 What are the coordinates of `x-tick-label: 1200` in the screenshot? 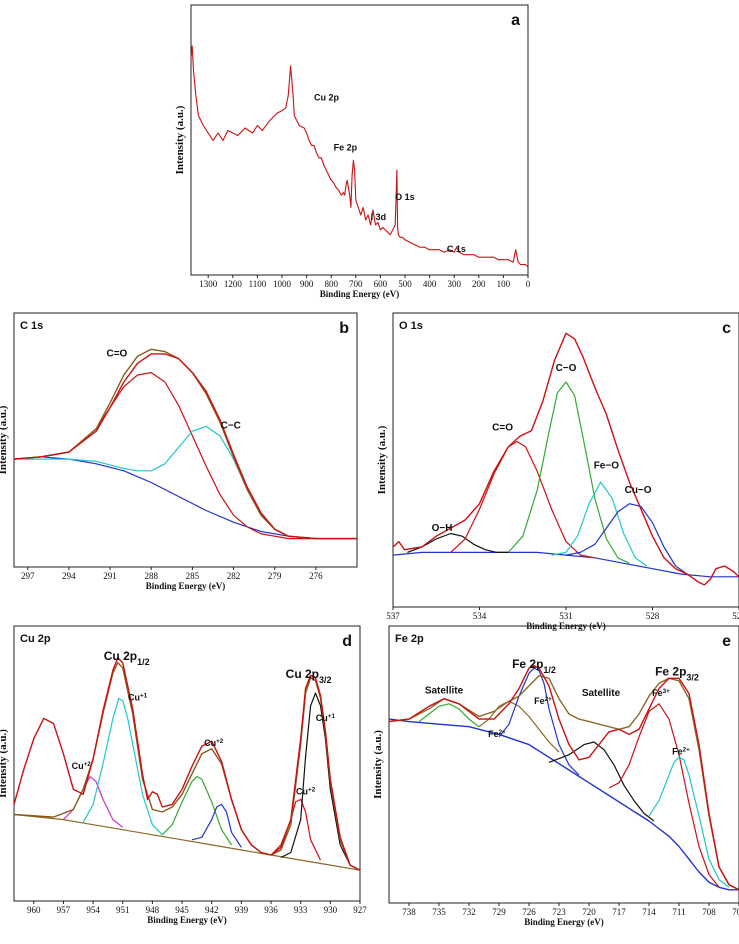 It's located at (233, 284).